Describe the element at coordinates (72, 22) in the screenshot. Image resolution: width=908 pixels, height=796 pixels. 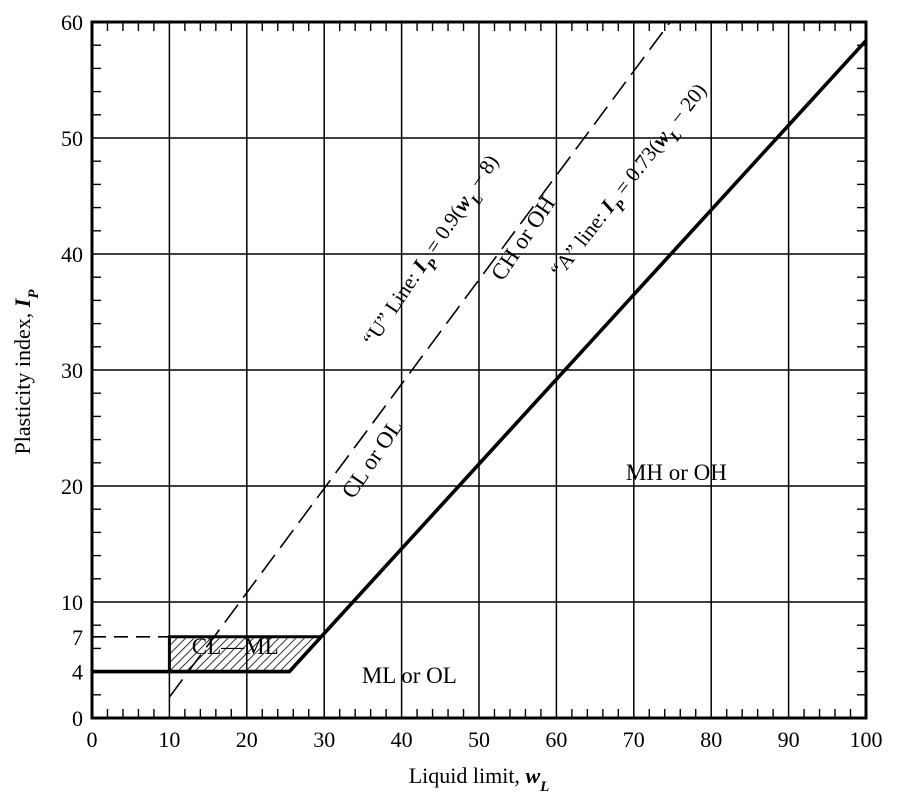
I see `y-tick-label: 60` at that location.